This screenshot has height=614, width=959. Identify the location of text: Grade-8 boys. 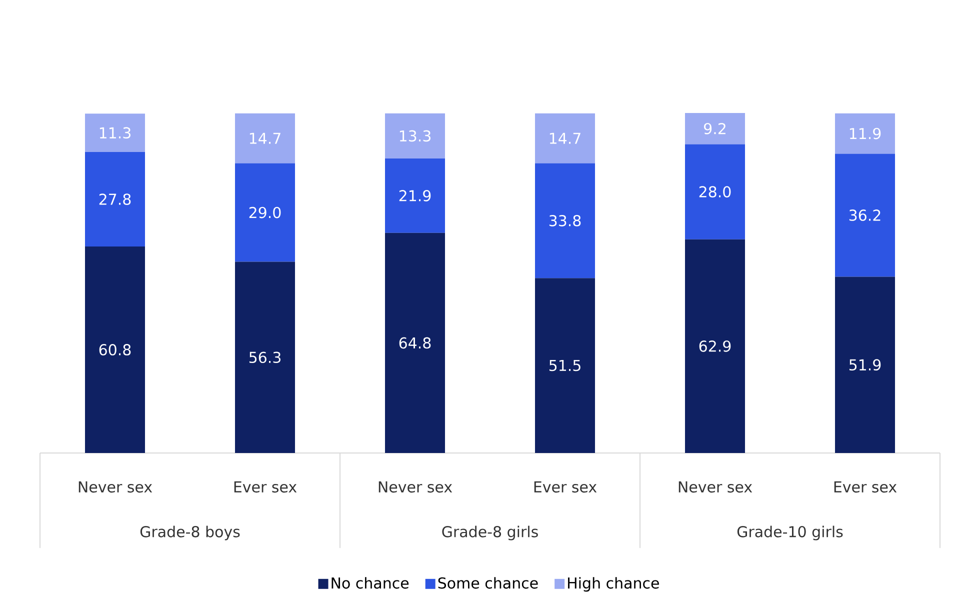
(190, 533).